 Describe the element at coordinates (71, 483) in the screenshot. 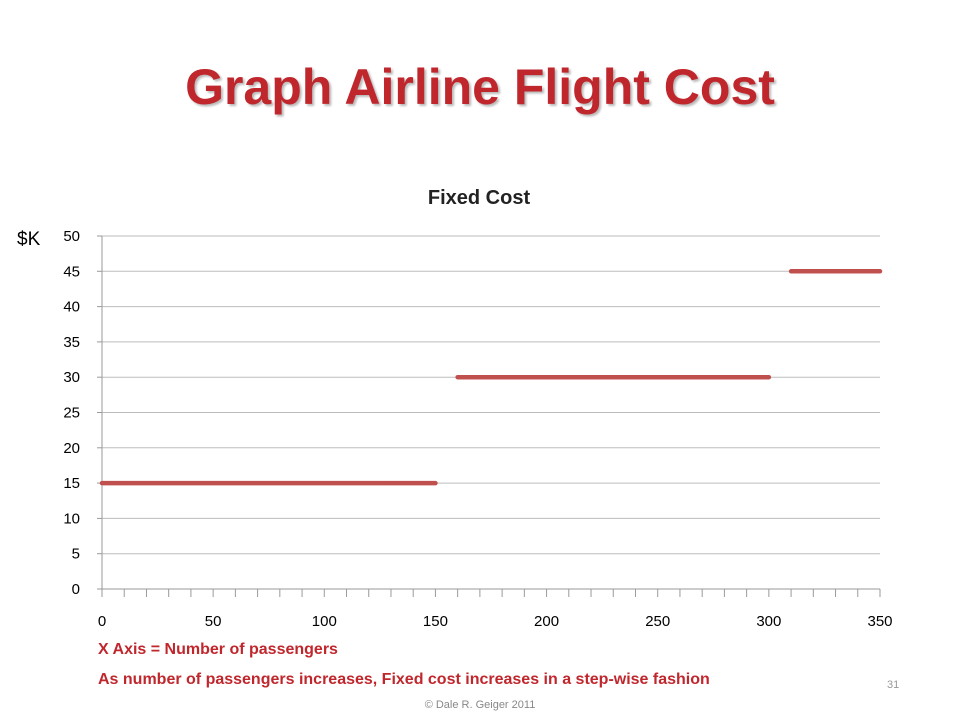

I see `y-tick-label-15: 15` at that location.